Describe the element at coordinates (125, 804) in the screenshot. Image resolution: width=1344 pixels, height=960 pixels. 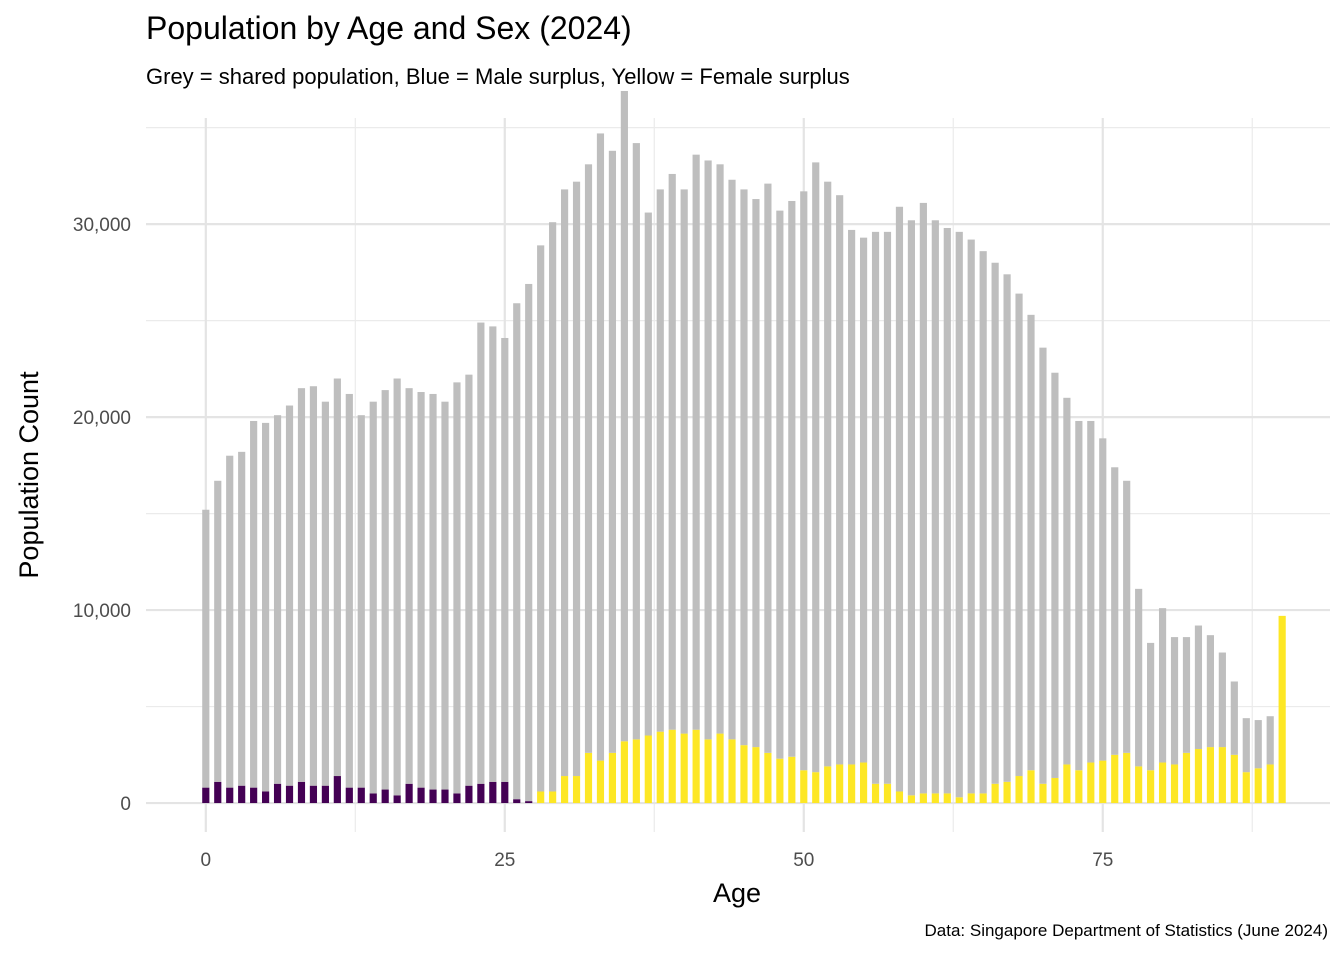
I see `y-tick-label: 0` at that location.